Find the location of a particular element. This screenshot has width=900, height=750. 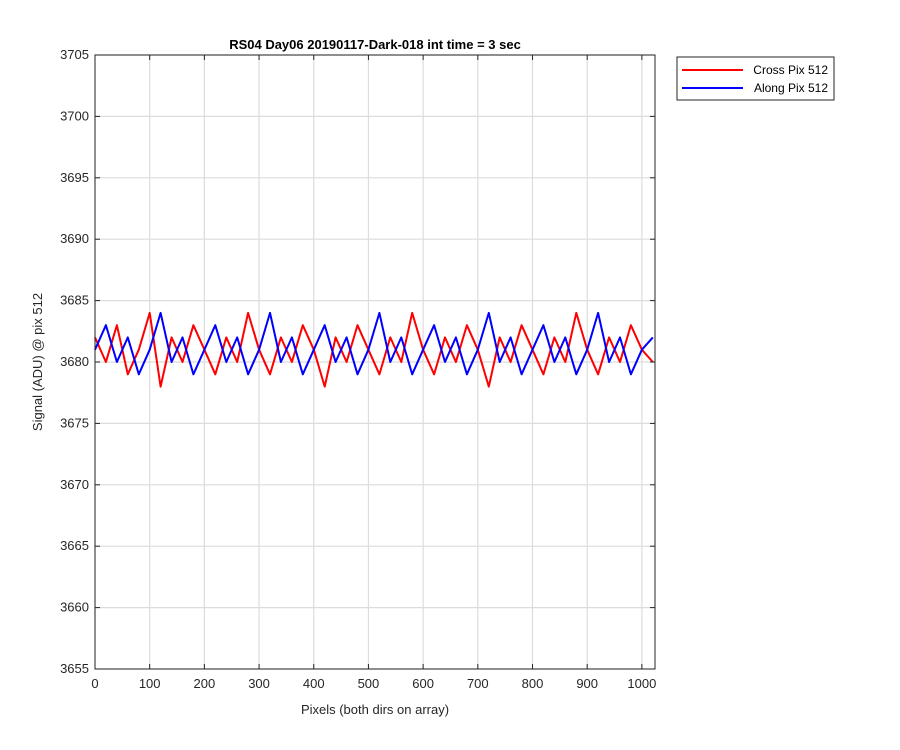

y-tick-label: 3675 is located at coordinates (74, 422).